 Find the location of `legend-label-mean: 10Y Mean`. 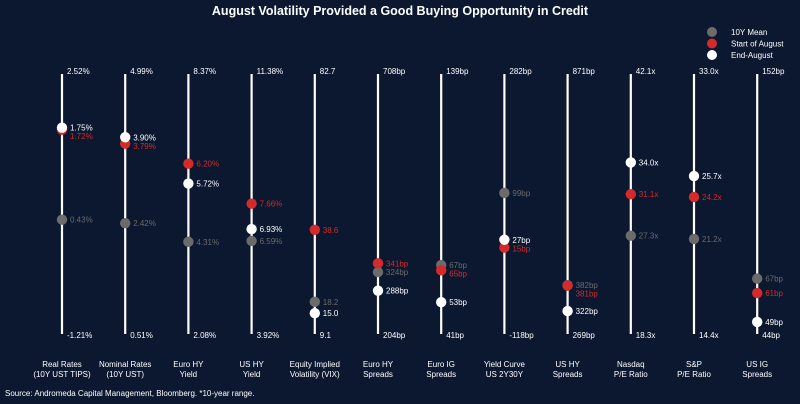

legend-label-mean: 10Y Mean is located at coordinates (749, 32).